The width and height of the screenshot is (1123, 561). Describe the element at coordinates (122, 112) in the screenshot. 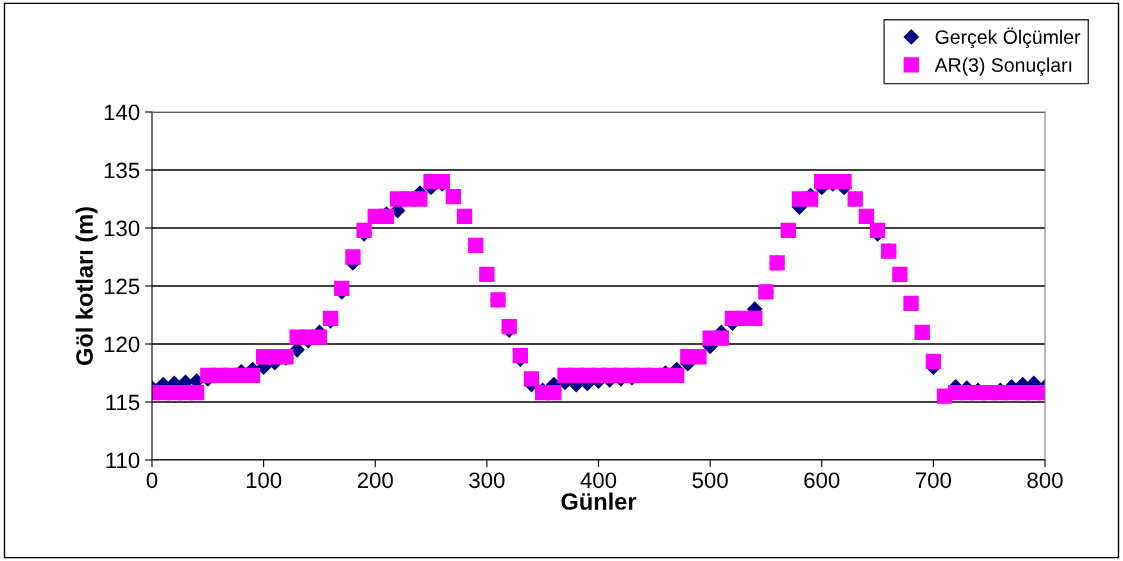

I see `y-tick-label: 140` at that location.